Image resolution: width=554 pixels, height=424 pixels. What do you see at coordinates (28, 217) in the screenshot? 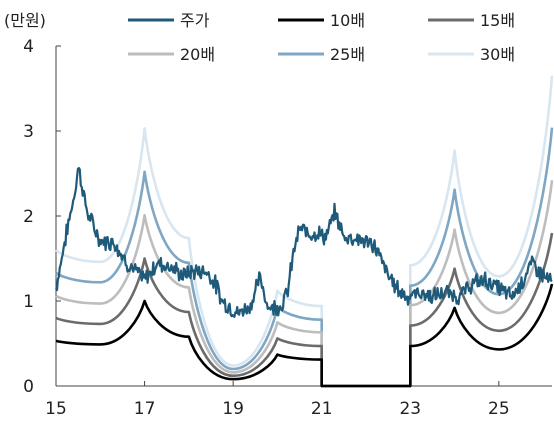
I see `y-tick-label: 2` at bounding box center [28, 217].